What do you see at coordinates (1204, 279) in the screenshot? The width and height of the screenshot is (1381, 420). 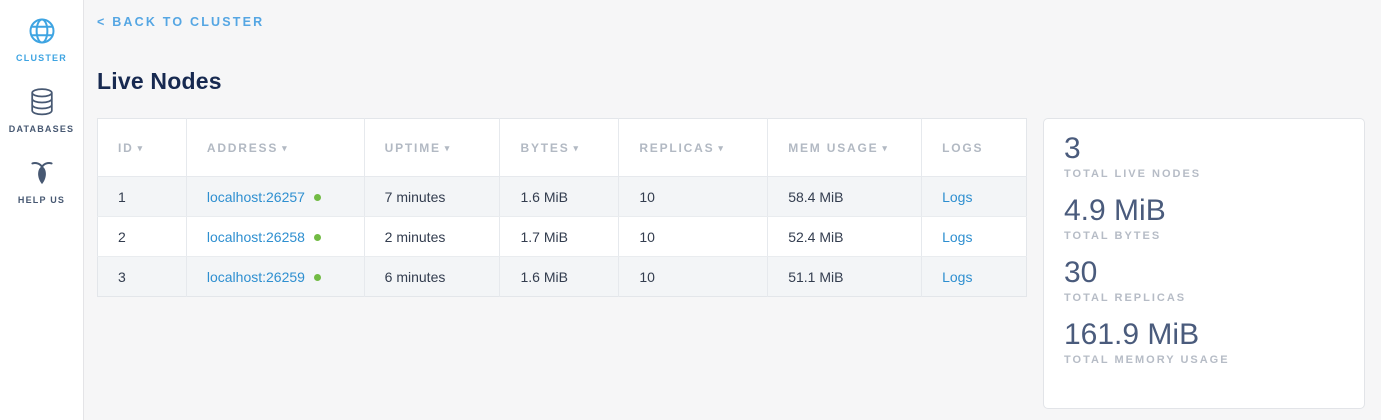 I see `stat-total-replicas: 30 TOTAL REPLICAS` at bounding box center [1204, 279].